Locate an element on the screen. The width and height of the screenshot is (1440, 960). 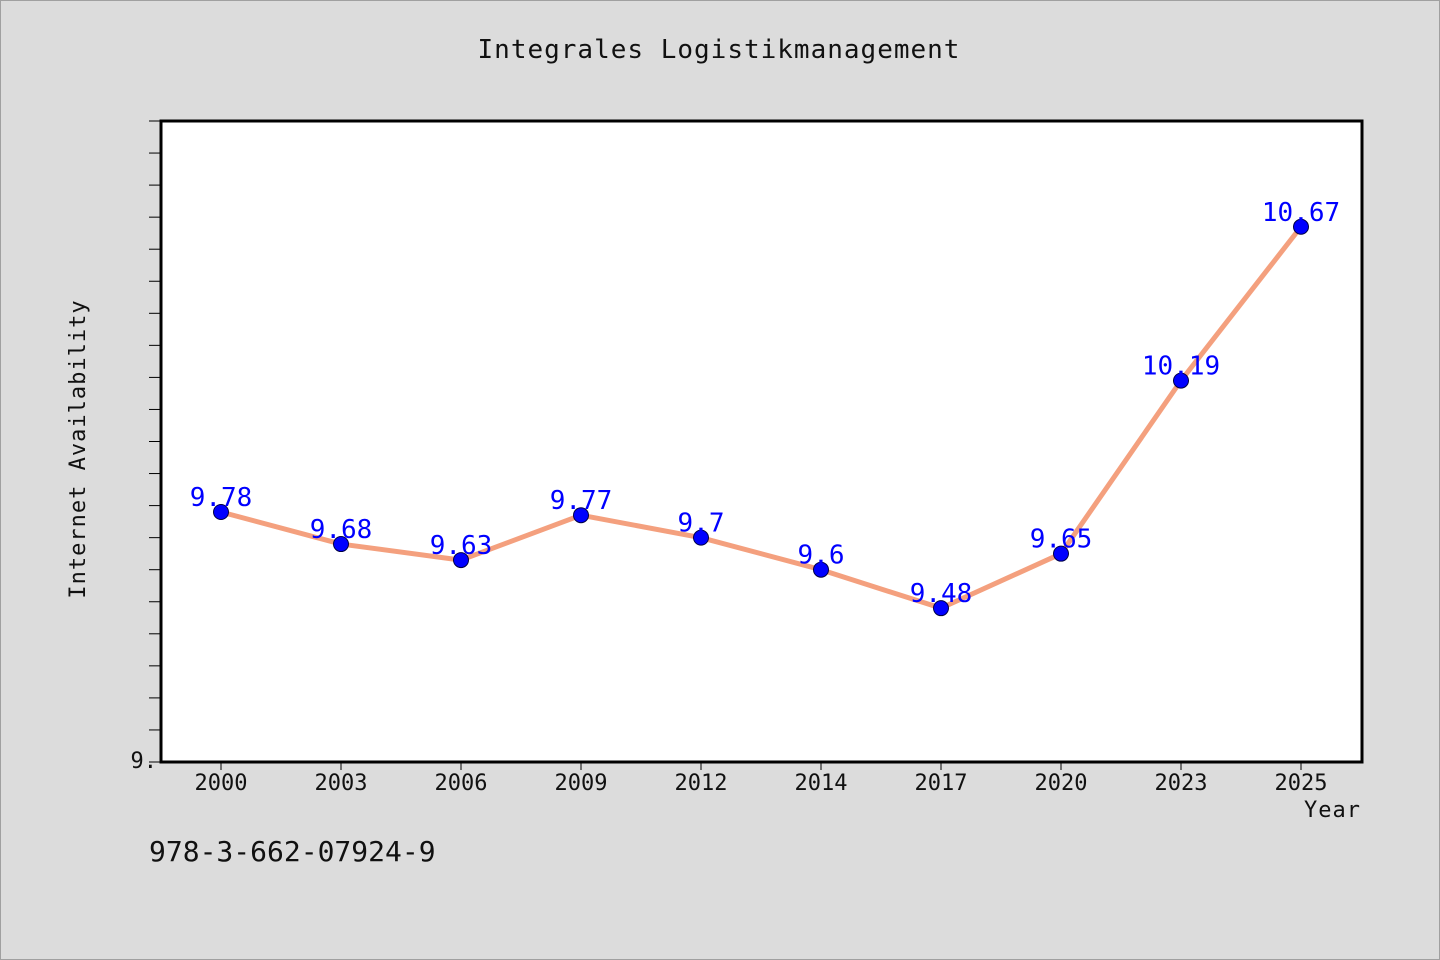
x-axis-ticks: 2000 2003 2006 2009 2012 2014 2017 2020 2023 2025 is located at coordinates (761, 779).